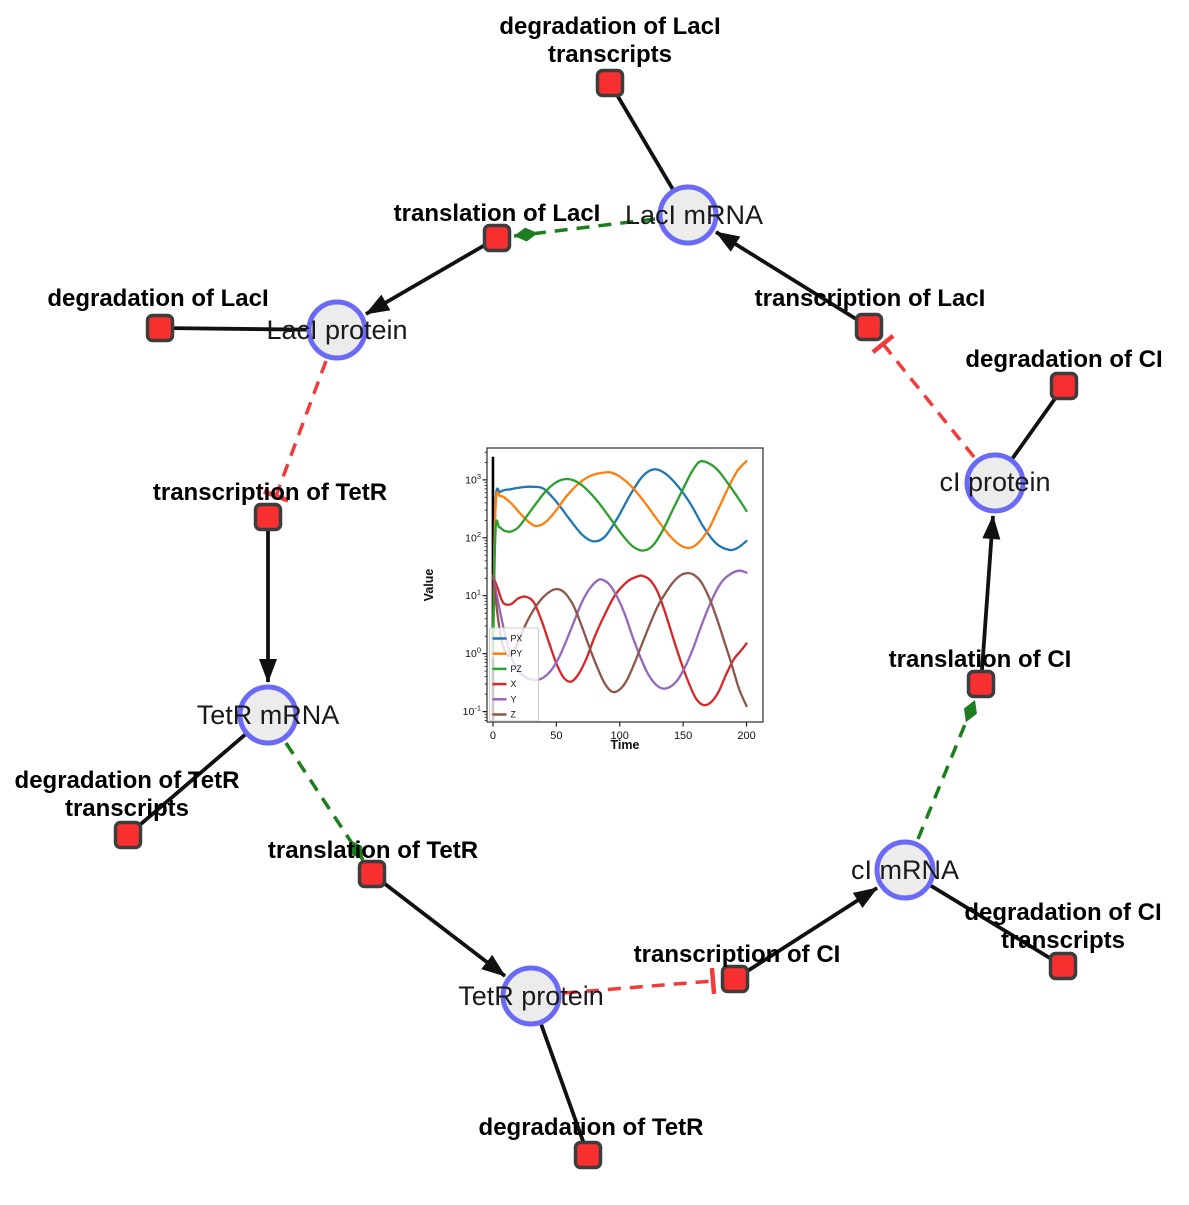 The image size is (1189, 1205). I want to click on reaction-node-translation-of-laci, so click(497, 238).